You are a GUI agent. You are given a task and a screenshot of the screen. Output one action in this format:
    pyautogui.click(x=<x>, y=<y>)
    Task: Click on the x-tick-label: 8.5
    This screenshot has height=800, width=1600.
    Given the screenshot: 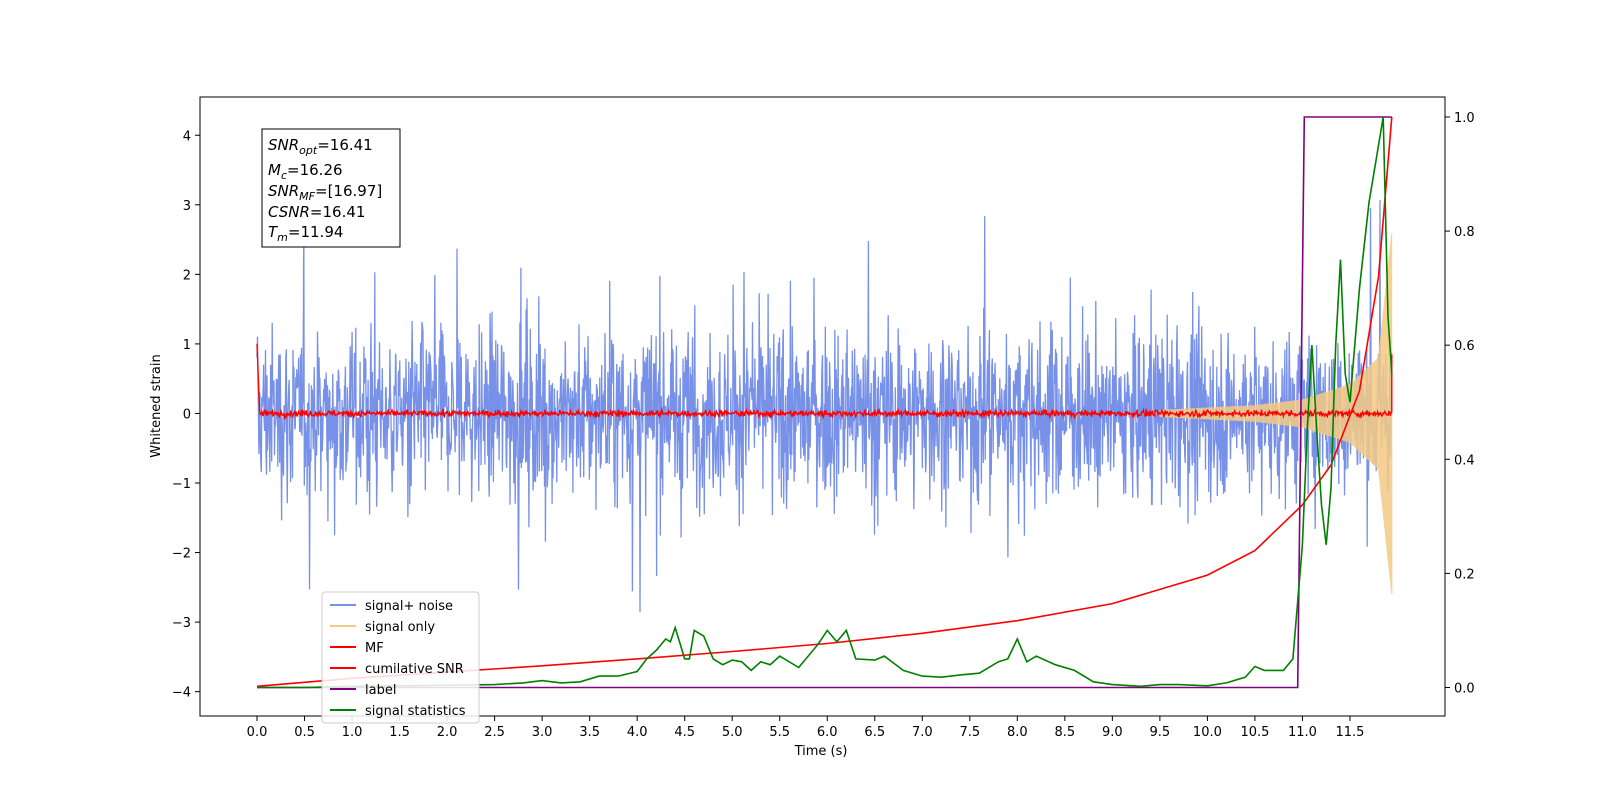 What is the action you would take?
    pyautogui.click(x=1065, y=732)
    